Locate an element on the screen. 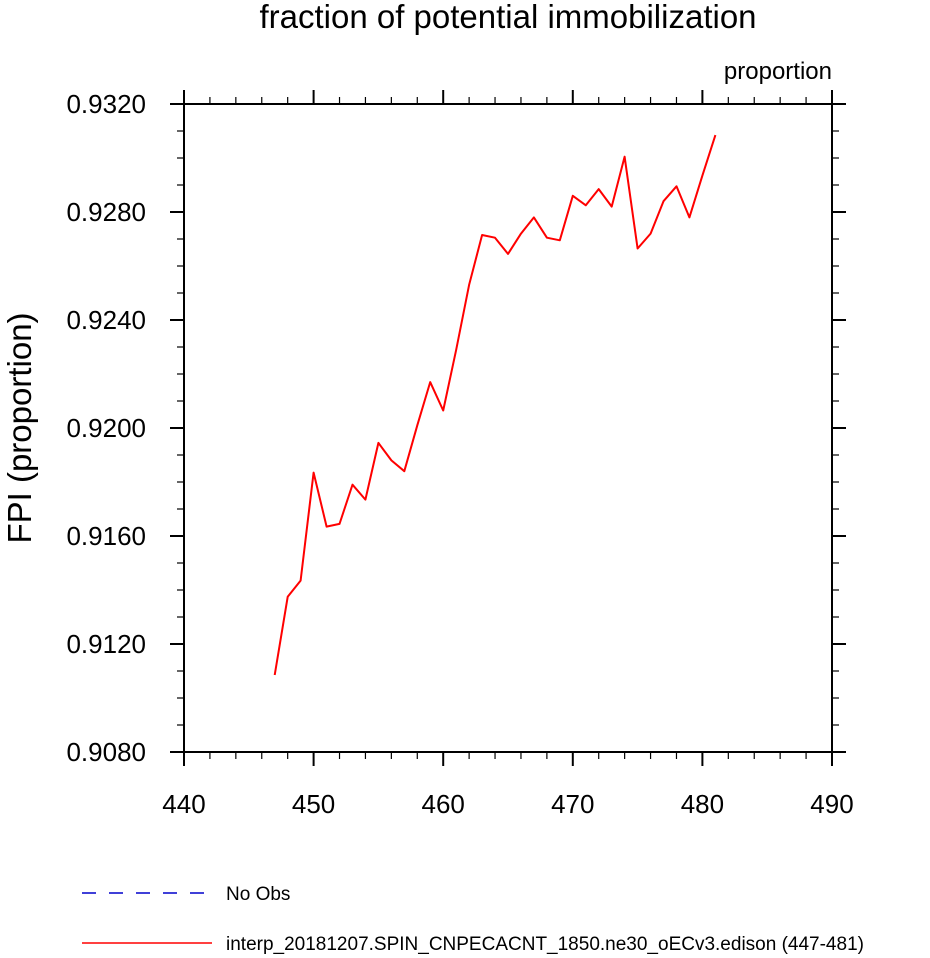 This screenshot has height=958, width=930. legend-label-no-obs: No Obs is located at coordinates (258, 894).